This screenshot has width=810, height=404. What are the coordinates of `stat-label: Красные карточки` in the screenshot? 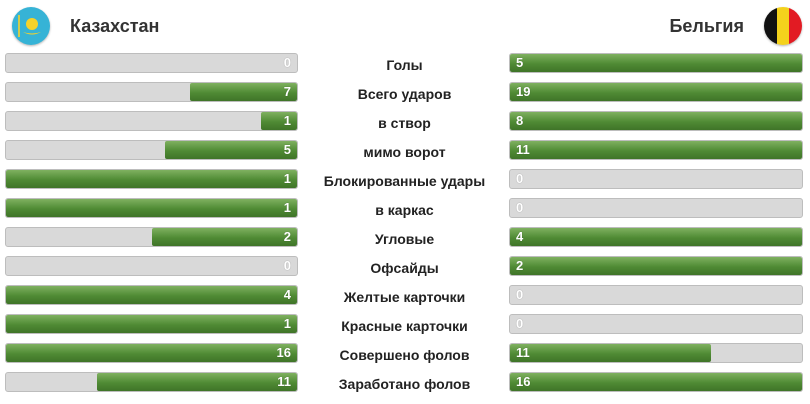 It's located at (404, 326).